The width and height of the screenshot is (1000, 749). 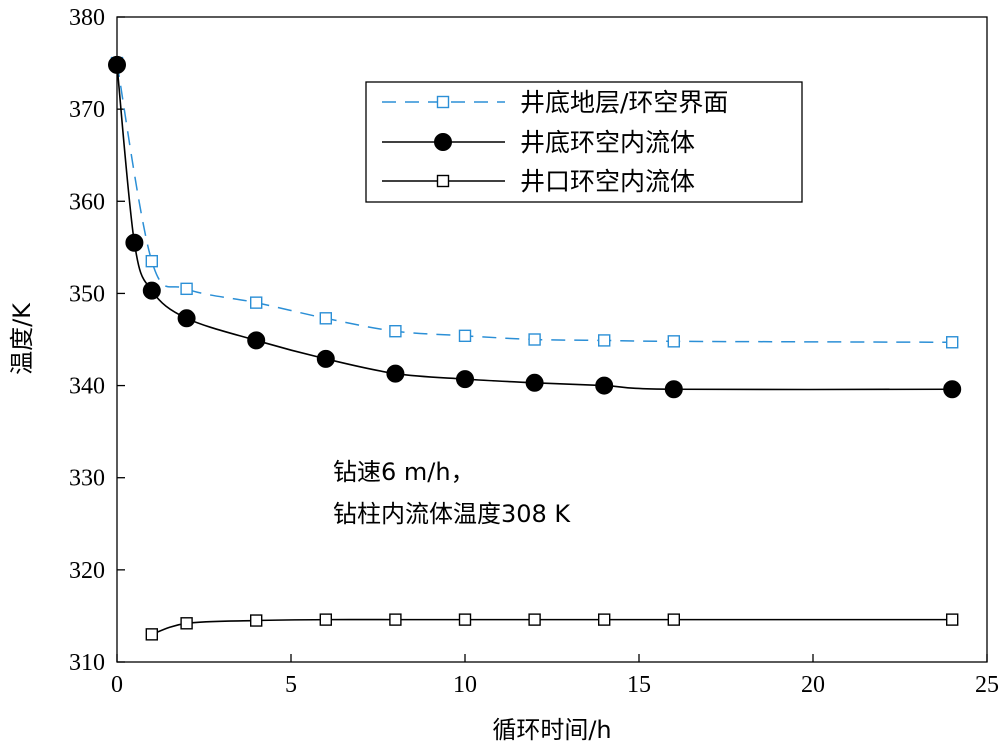 What do you see at coordinates (607, 142) in the screenshot?
I see `legend-label-2: 井底环空内流体` at bounding box center [607, 142].